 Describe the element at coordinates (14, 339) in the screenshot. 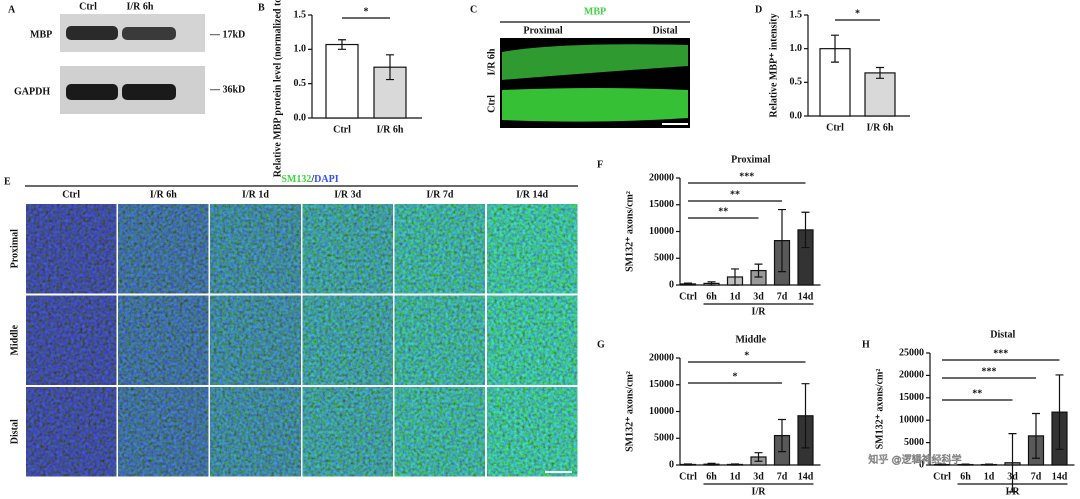

I see `row-label: Middle` at that location.